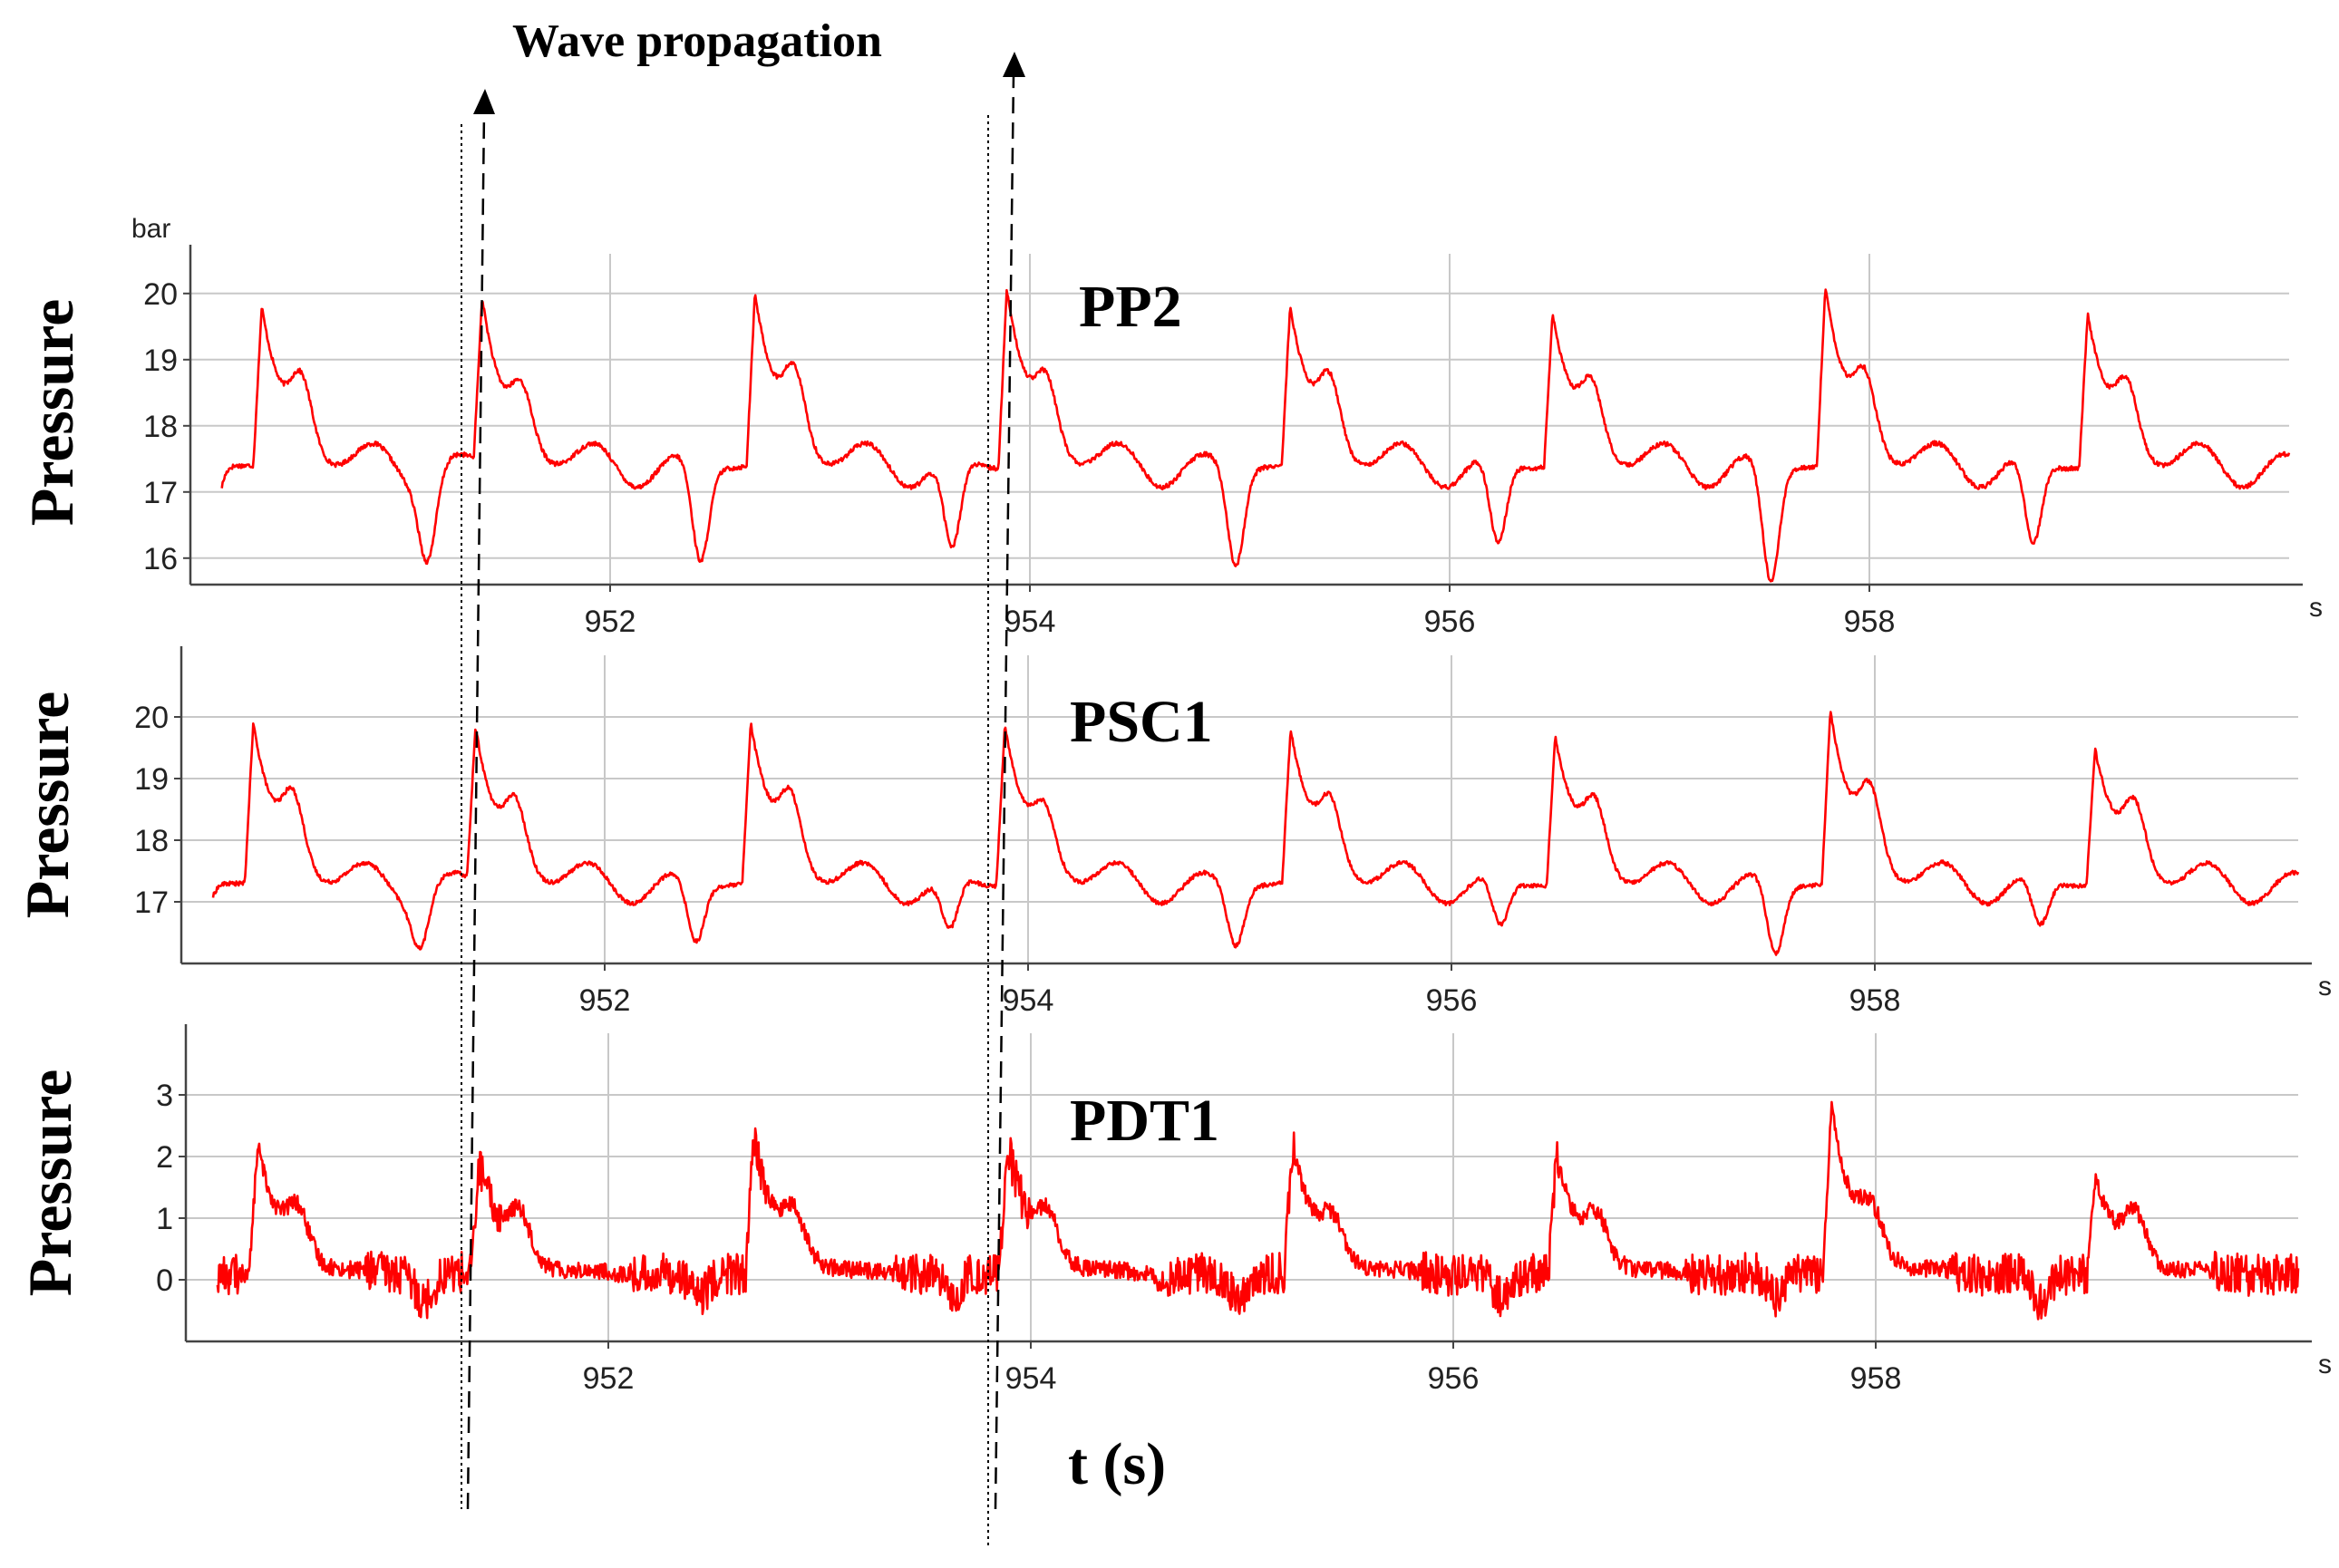  What do you see at coordinates (161, 559) in the screenshot?
I see `y-tick-label: 16` at bounding box center [161, 559].